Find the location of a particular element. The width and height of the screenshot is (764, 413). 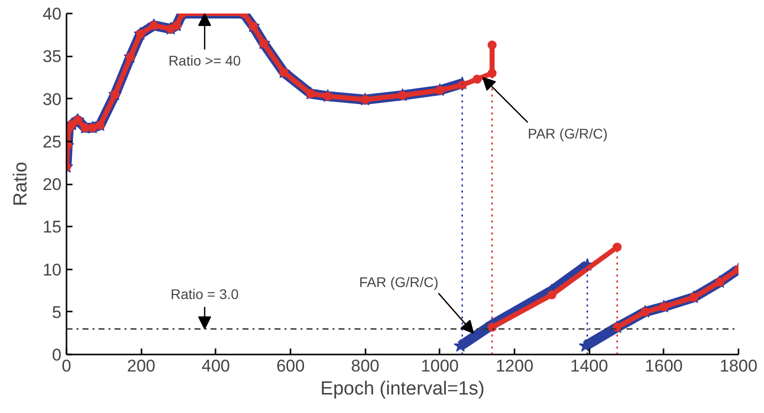

y-tick-label: 5 is located at coordinates (57, 312).